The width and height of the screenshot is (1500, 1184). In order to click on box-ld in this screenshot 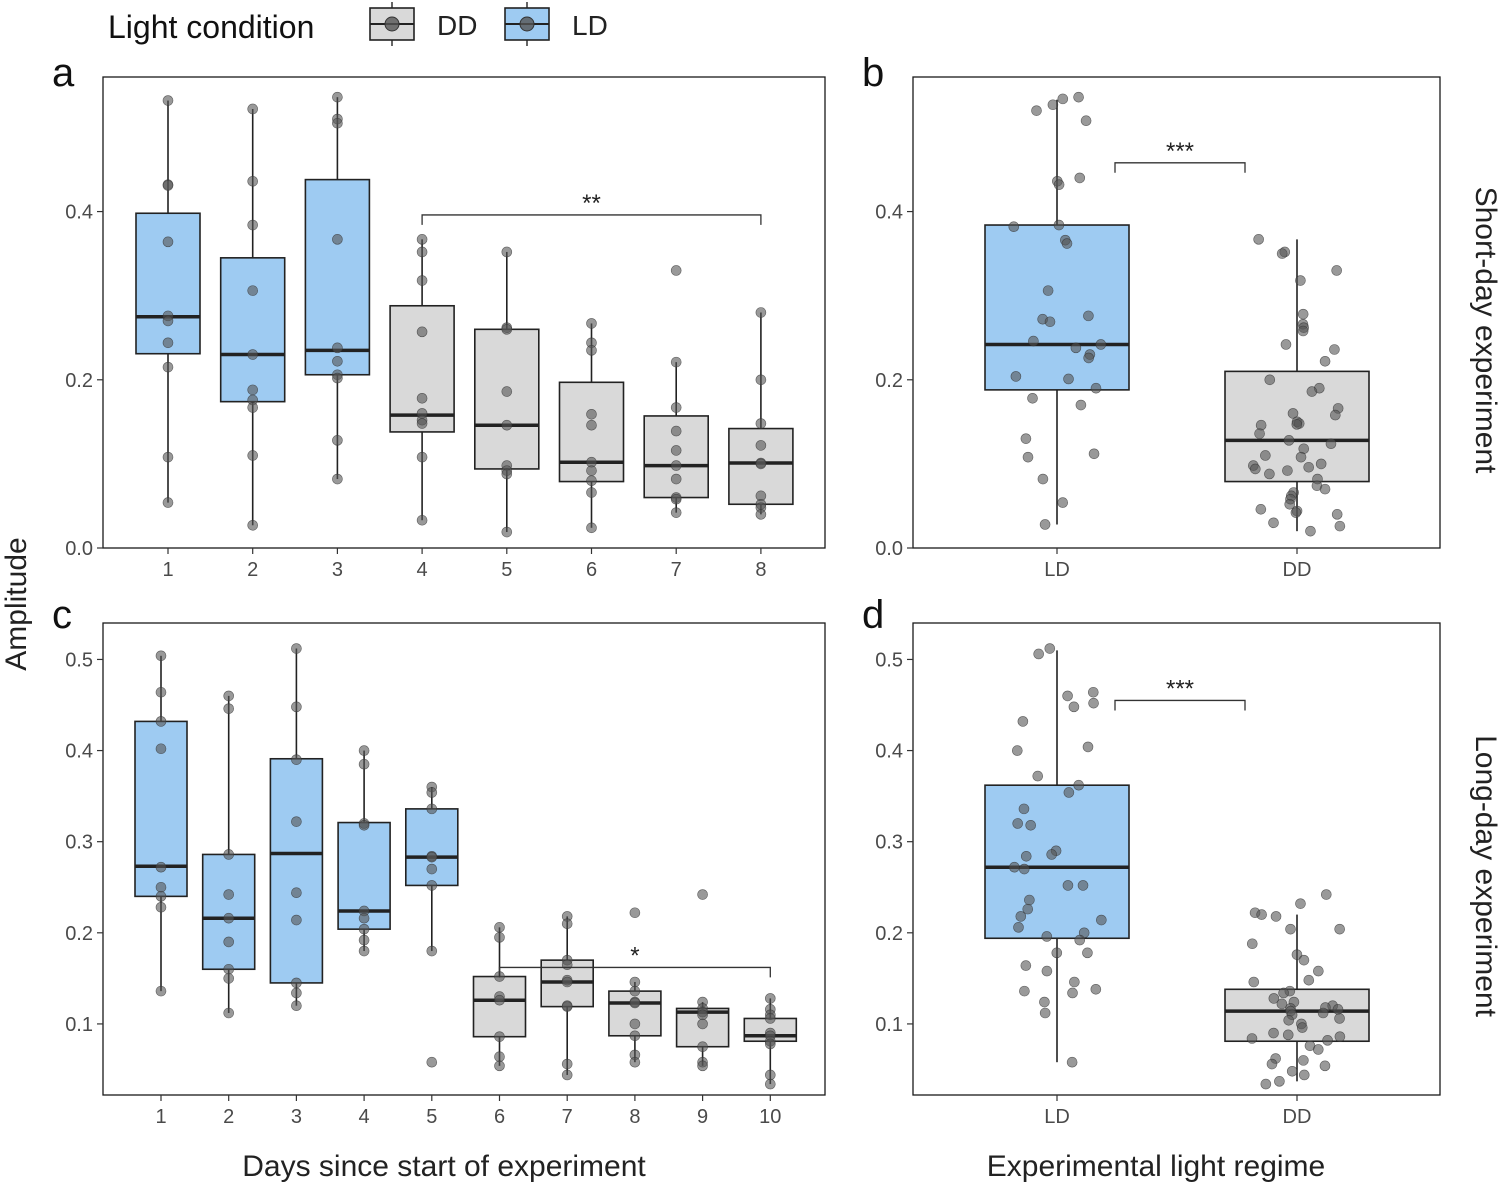, I will do `click(228, 912)`.